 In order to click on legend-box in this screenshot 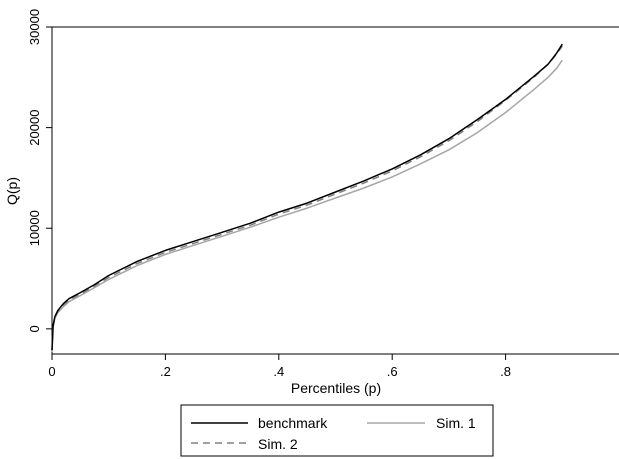, I will do `click(337, 430)`.